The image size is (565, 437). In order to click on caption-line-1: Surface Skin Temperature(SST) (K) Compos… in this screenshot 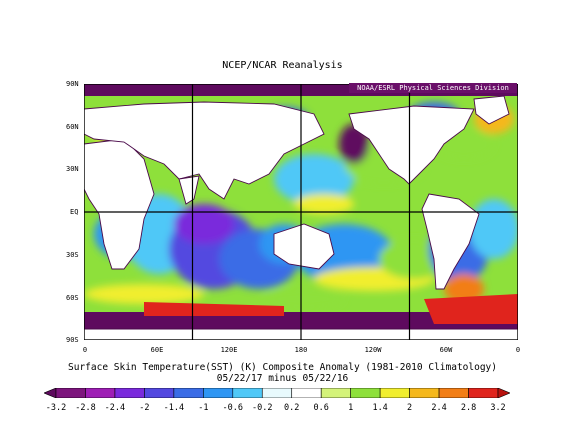, I will do `click(282, 367)`.